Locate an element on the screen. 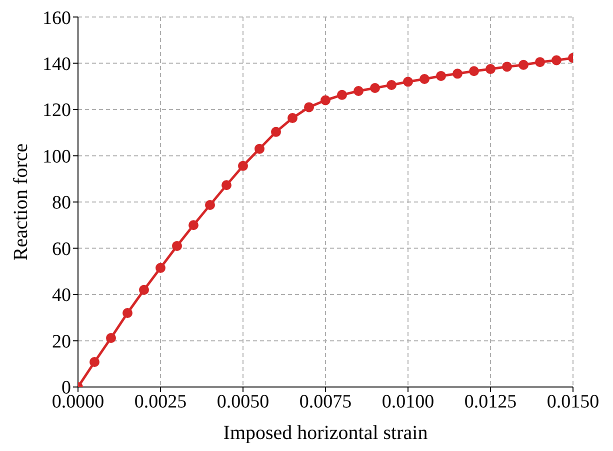  x-tick-label: 0.0025 is located at coordinates (160, 401).